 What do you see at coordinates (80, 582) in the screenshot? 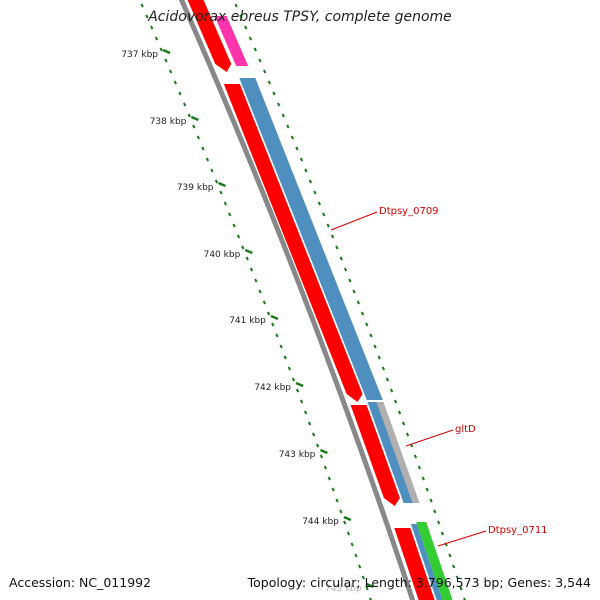
I see `accession-text: Accession: NC_011992` at bounding box center [80, 582].